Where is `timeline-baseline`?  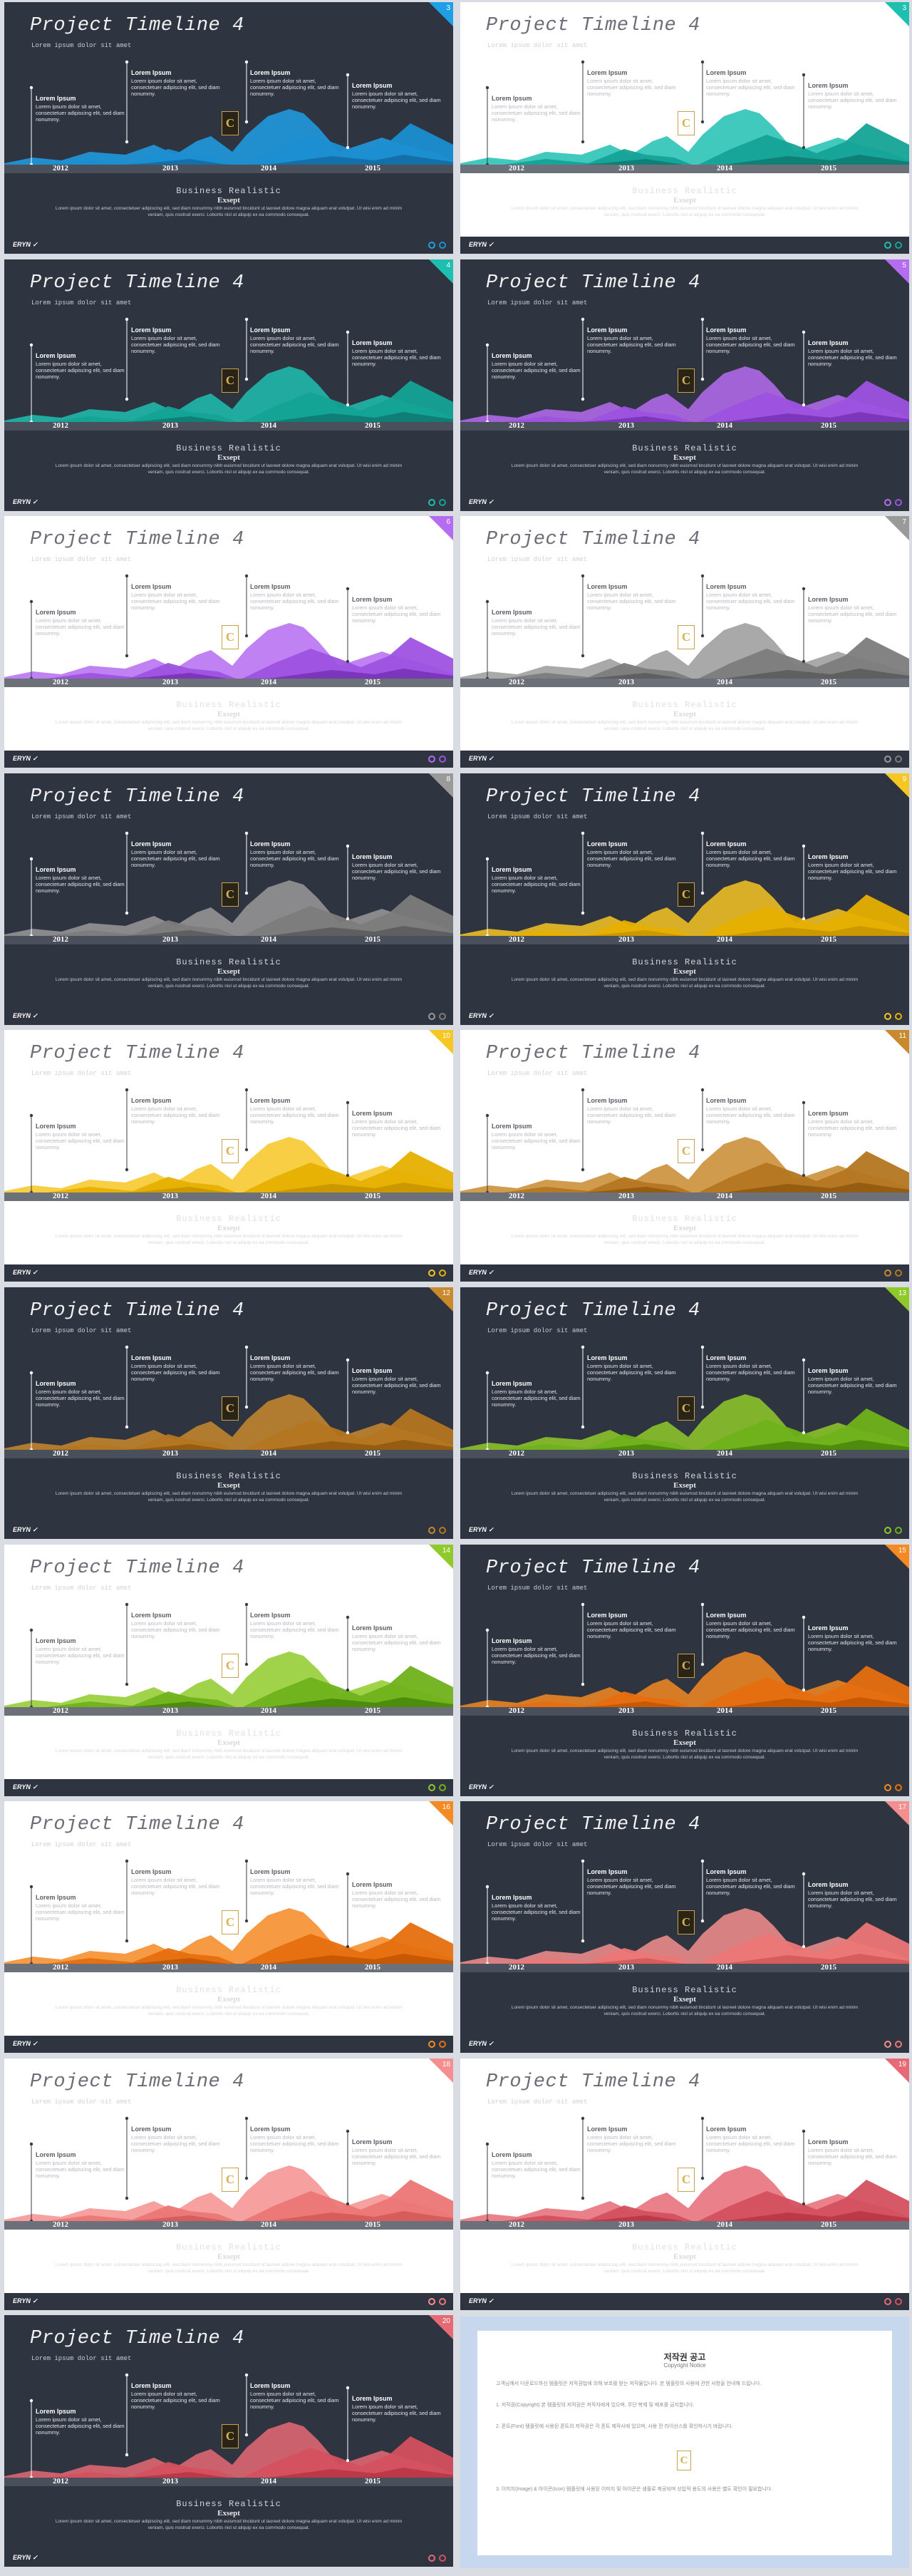
timeline-baseline is located at coordinates (228, 169).